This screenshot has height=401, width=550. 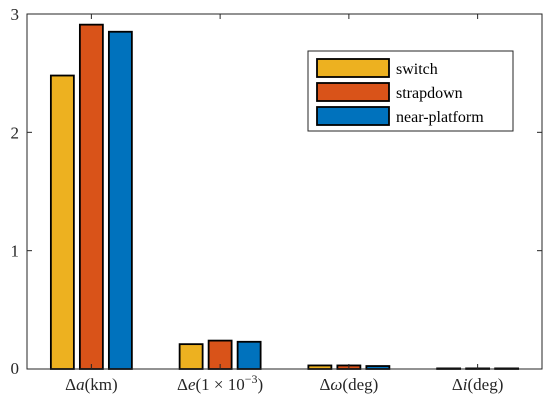 I want to click on y-tick-label: 3, so click(x=15, y=14).